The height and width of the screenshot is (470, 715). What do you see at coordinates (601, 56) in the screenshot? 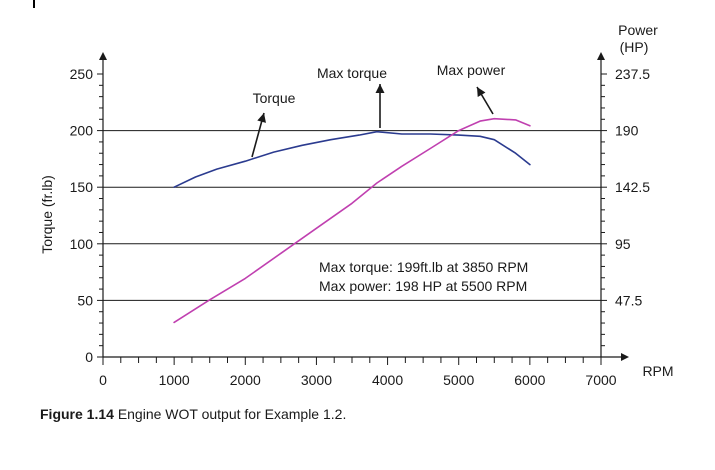
I see `y2-axis-arrow` at bounding box center [601, 56].